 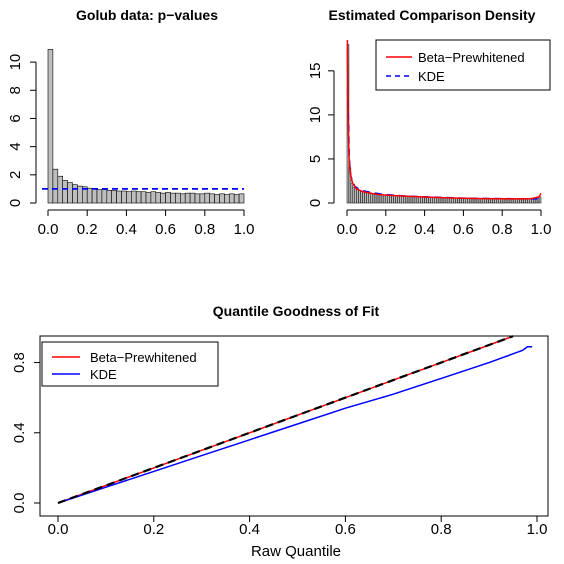 I want to click on y-tick-label: 4, so click(x=15, y=146).